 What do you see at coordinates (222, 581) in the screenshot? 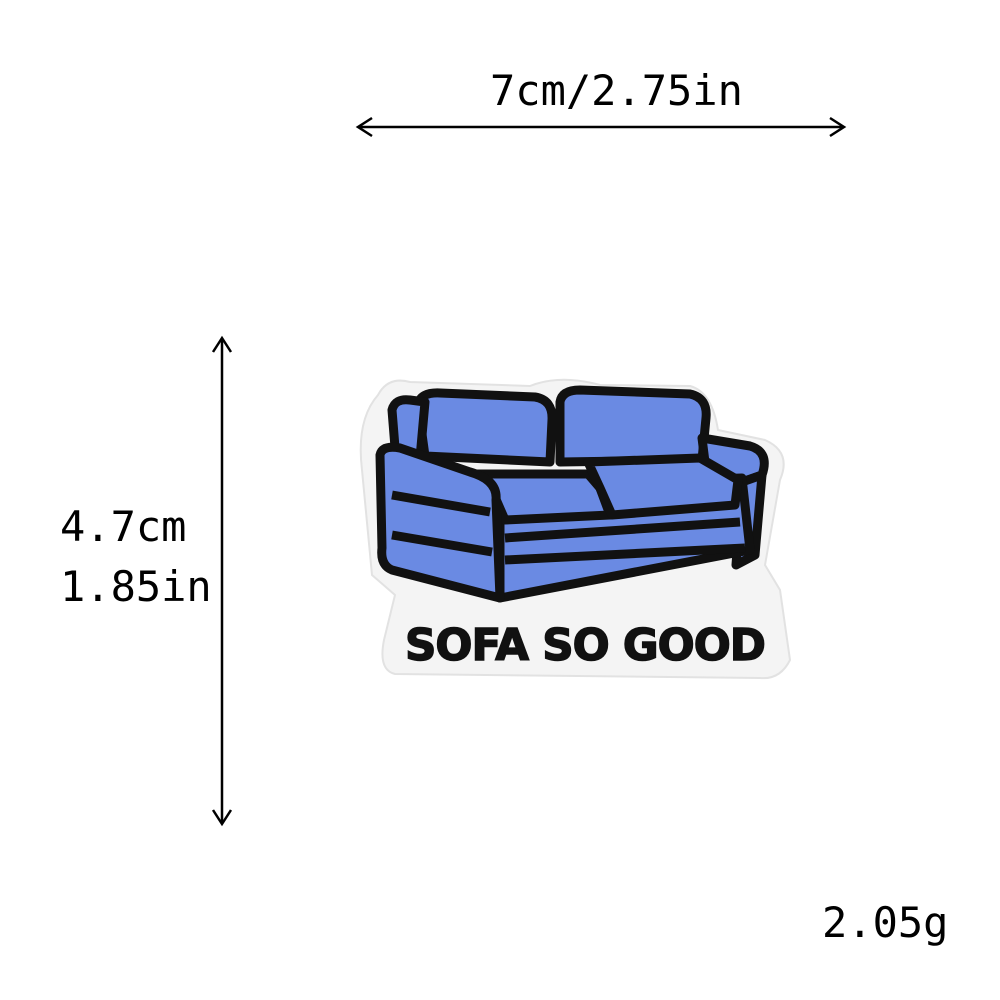
I see `height-arrow` at bounding box center [222, 581].